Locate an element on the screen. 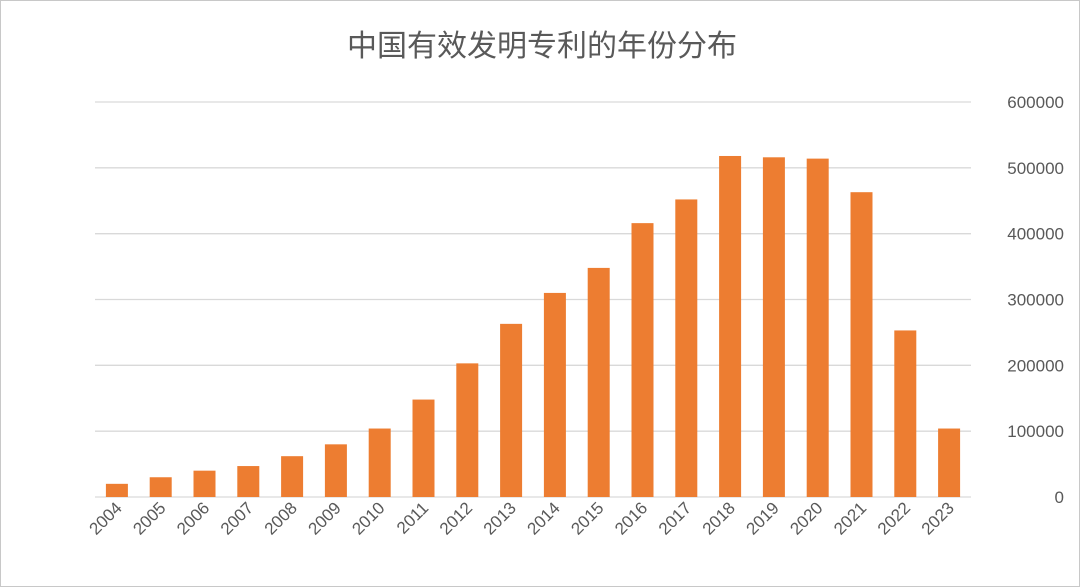  x-tick-label: 2022 is located at coordinates (894, 518).